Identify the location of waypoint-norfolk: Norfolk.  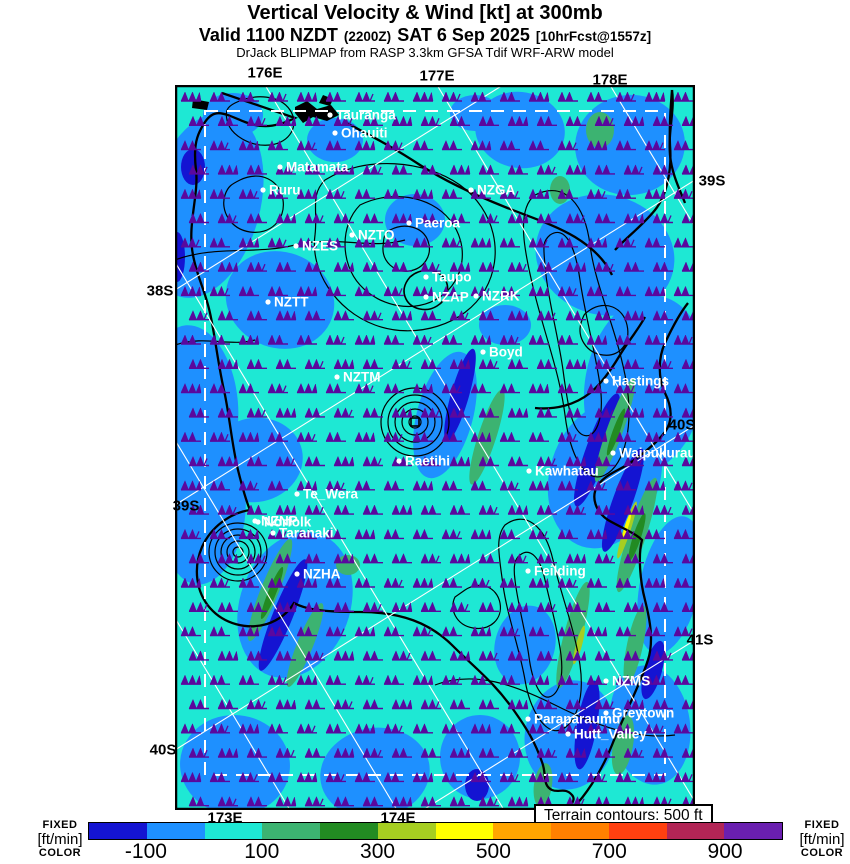
(283, 522).